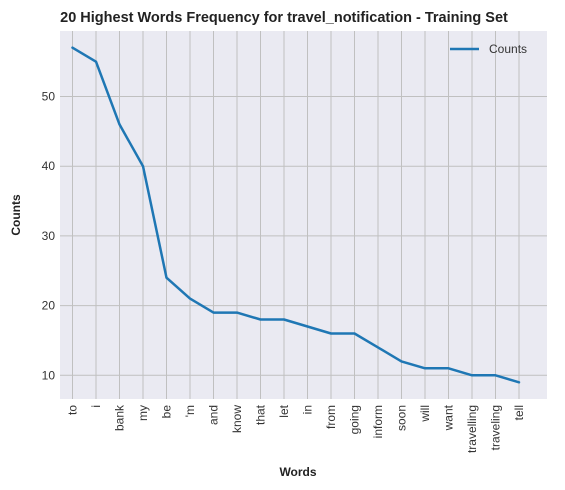  What do you see at coordinates (261, 414) in the screenshot?
I see `x-tick-label: that` at bounding box center [261, 414].